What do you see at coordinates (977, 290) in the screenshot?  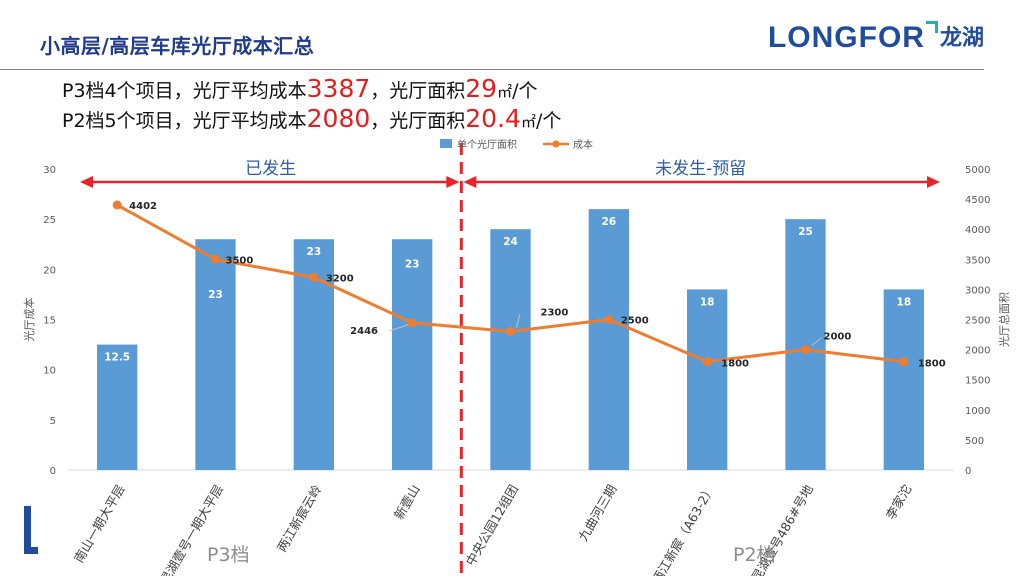 I see `y2-tick-label: 3000` at bounding box center [977, 290].